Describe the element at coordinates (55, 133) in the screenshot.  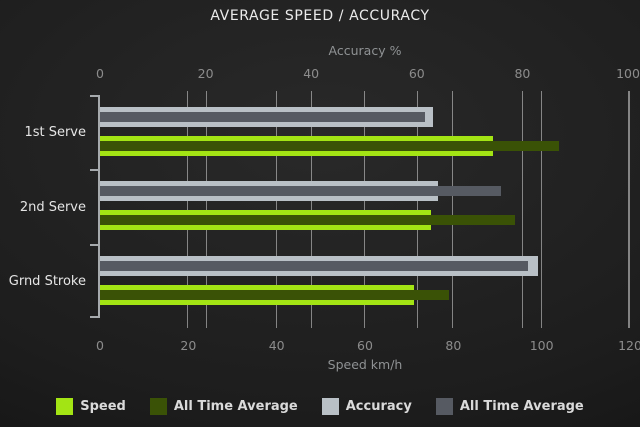
I see `category-label: 1st Serve` at that location.